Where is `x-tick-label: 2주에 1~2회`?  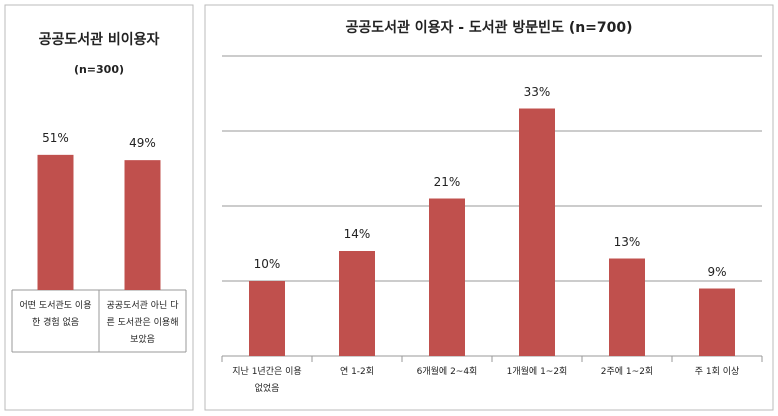
x-tick-label: 2주에 1~2회 is located at coordinates (627, 372).